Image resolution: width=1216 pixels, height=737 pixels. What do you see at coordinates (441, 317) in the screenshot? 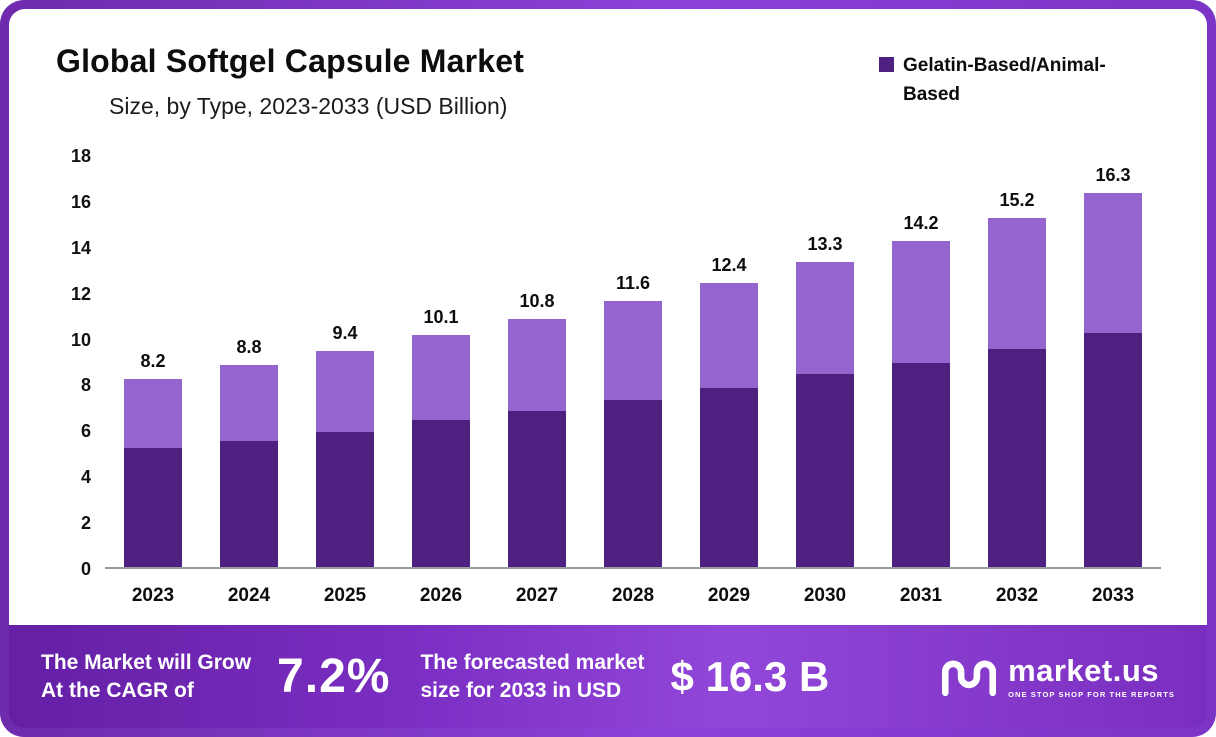
I see `bar-value-label: 10.1` at bounding box center [441, 317].